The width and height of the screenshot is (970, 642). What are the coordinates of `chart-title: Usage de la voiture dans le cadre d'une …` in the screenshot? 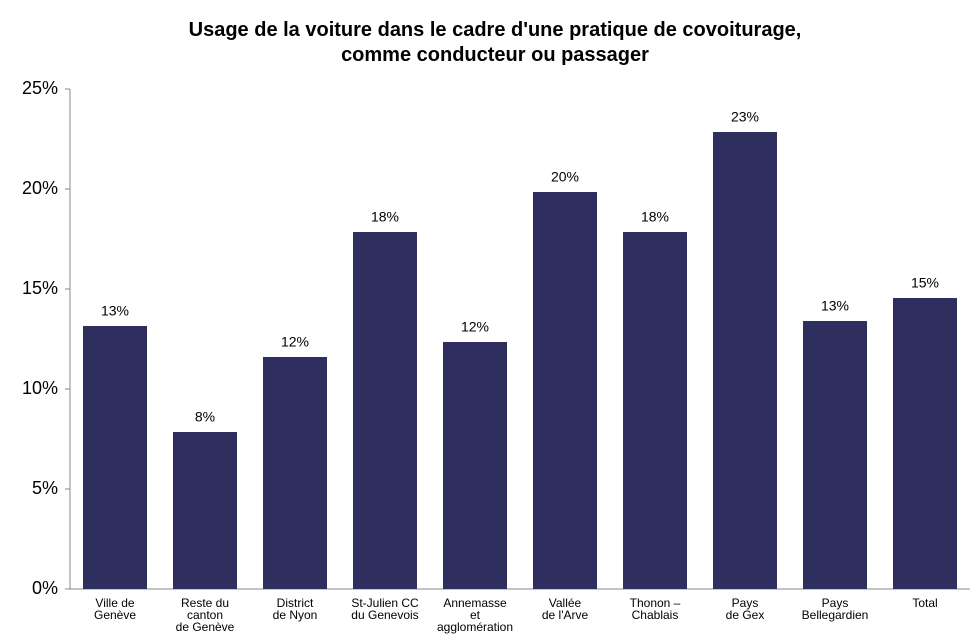 It's located at (495, 42).